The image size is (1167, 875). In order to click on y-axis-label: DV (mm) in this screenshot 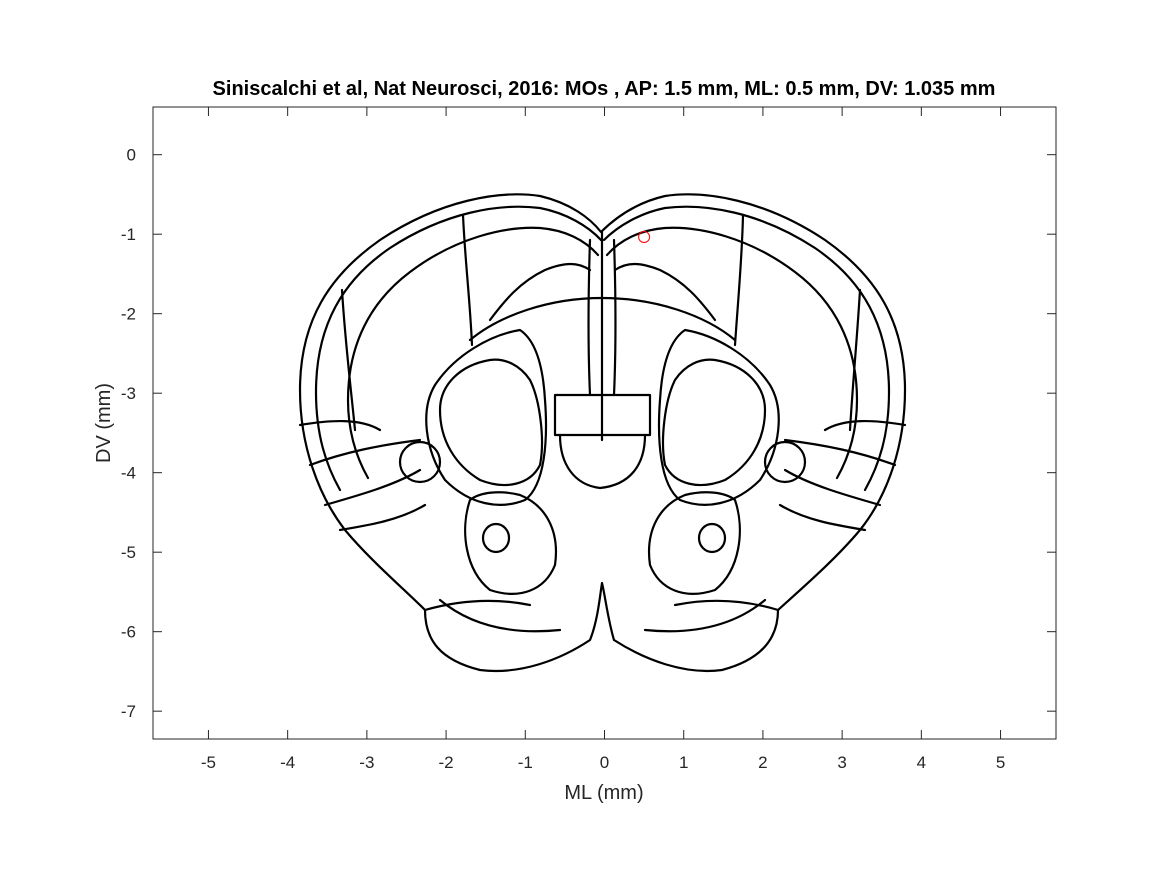, I will do `click(104, 423)`.